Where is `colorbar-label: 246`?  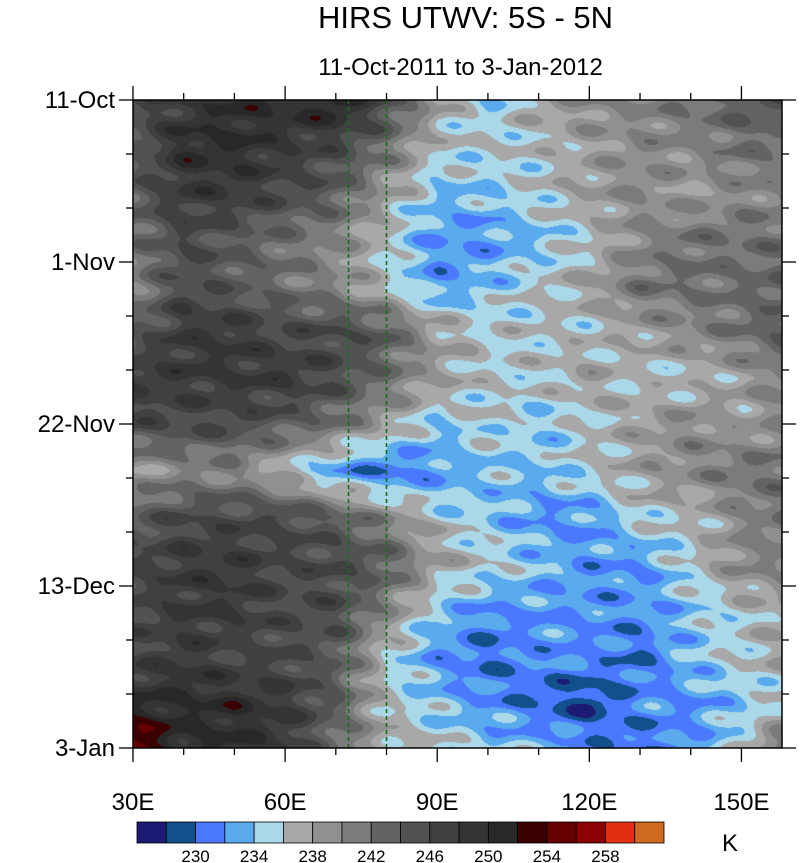 colorbar-label: 246 is located at coordinates (430, 855).